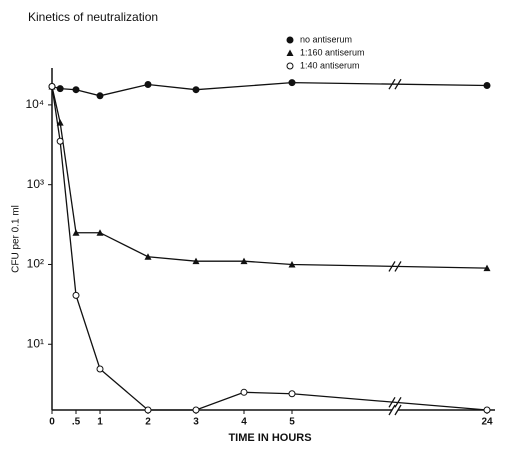  Describe the element at coordinates (269, 438) in the screenshot. I see `x-axis-label: TIME IN HOURS` at that location.